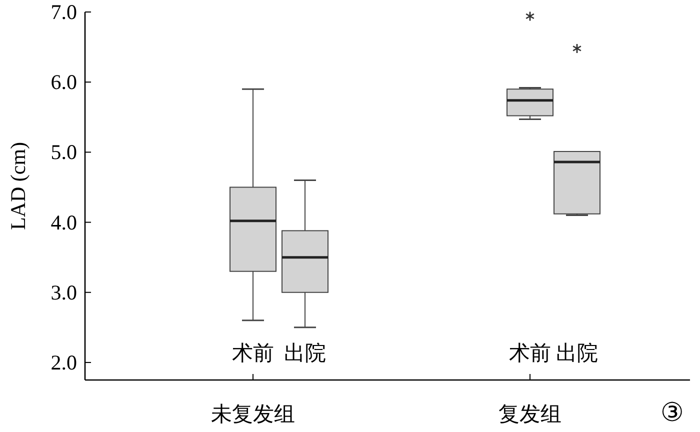  I want to click on y-tick-label: 5.0, so click(63, 152).